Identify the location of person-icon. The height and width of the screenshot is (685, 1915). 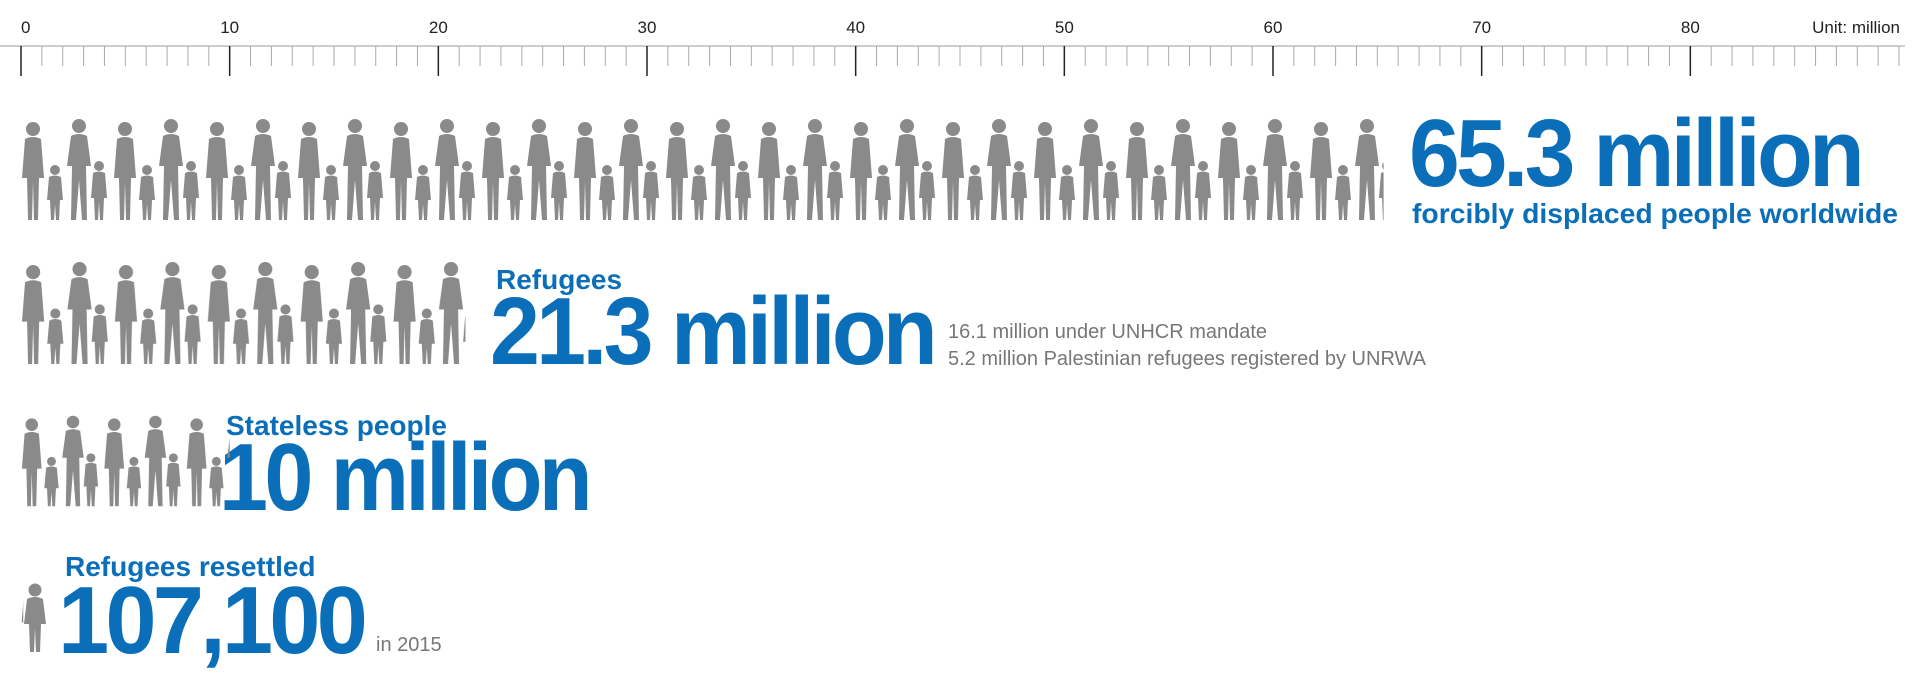
(35, 617).